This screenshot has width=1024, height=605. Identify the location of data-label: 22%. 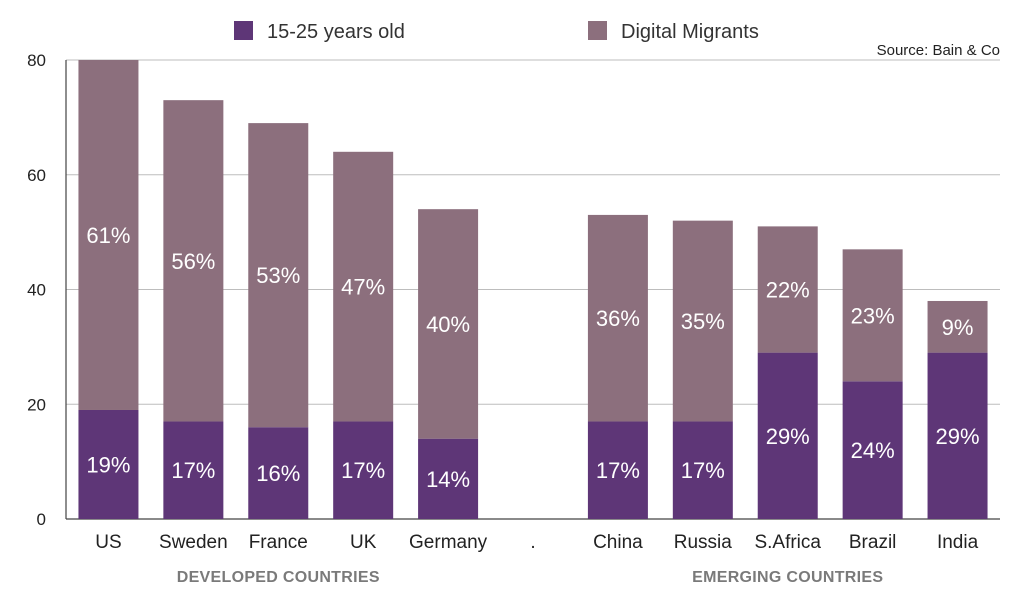
(788, 290).